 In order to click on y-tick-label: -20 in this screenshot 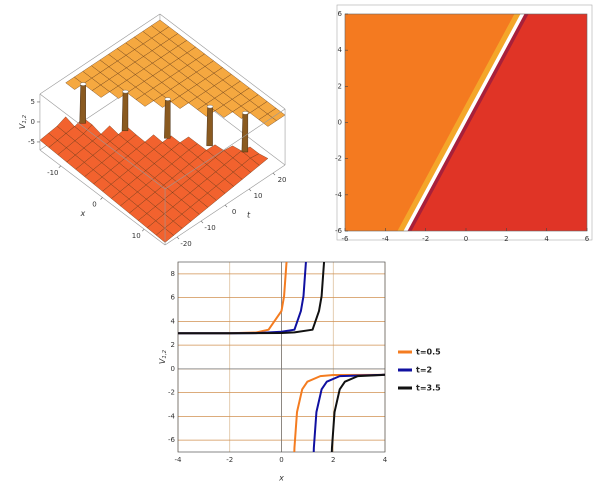, I will do `click(185, 244)`.